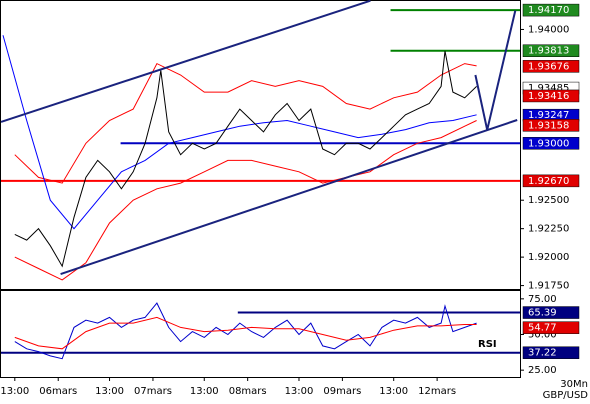 This screenshot has height=404, width=590. Describe the element at coordinates (542, 299) in the screenshot. I see `y-tick-label: 75.00` at that location.